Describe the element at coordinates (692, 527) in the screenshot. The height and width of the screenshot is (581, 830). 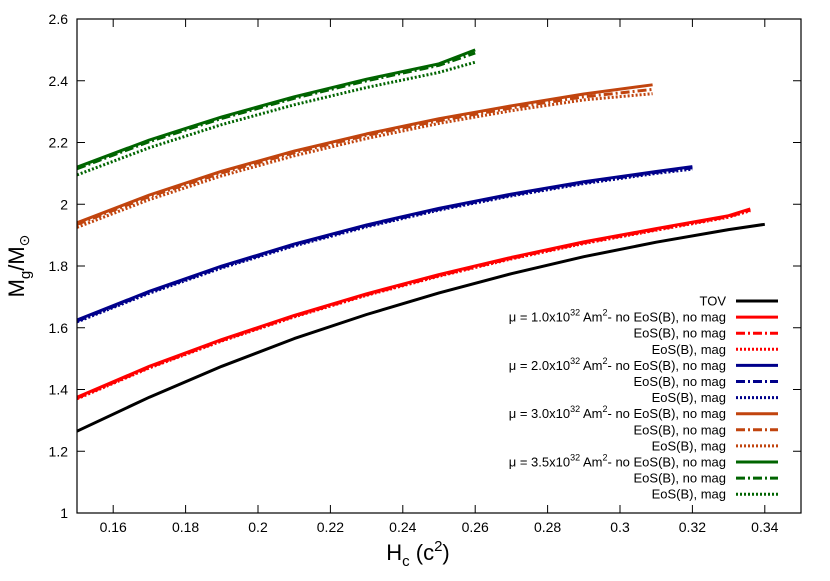
I see `x-tick-label: 0.32` at that location.